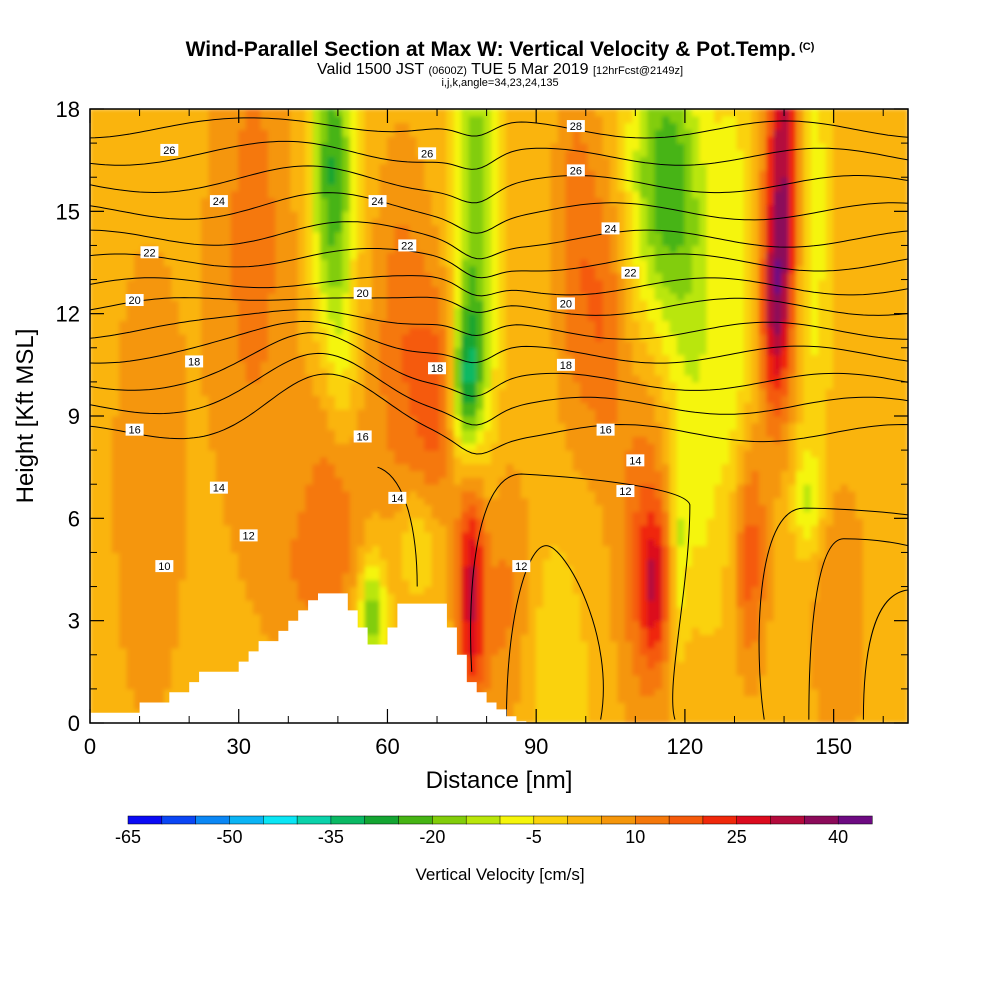  What do you see at coordinates (605, 431) in the screenshot?
I see `contour-label: 16` at bounding box center [605, 431].